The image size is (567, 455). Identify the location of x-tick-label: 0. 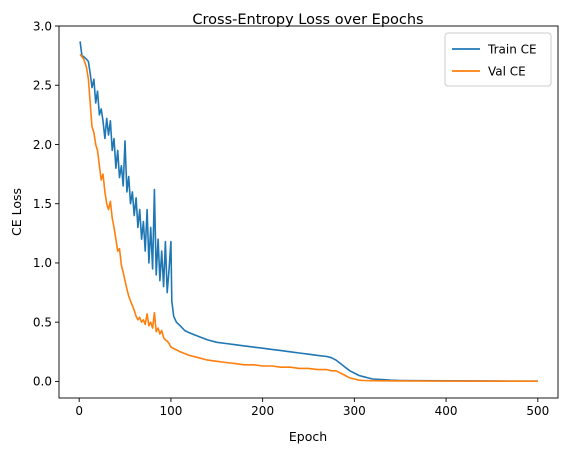
(79, 411).